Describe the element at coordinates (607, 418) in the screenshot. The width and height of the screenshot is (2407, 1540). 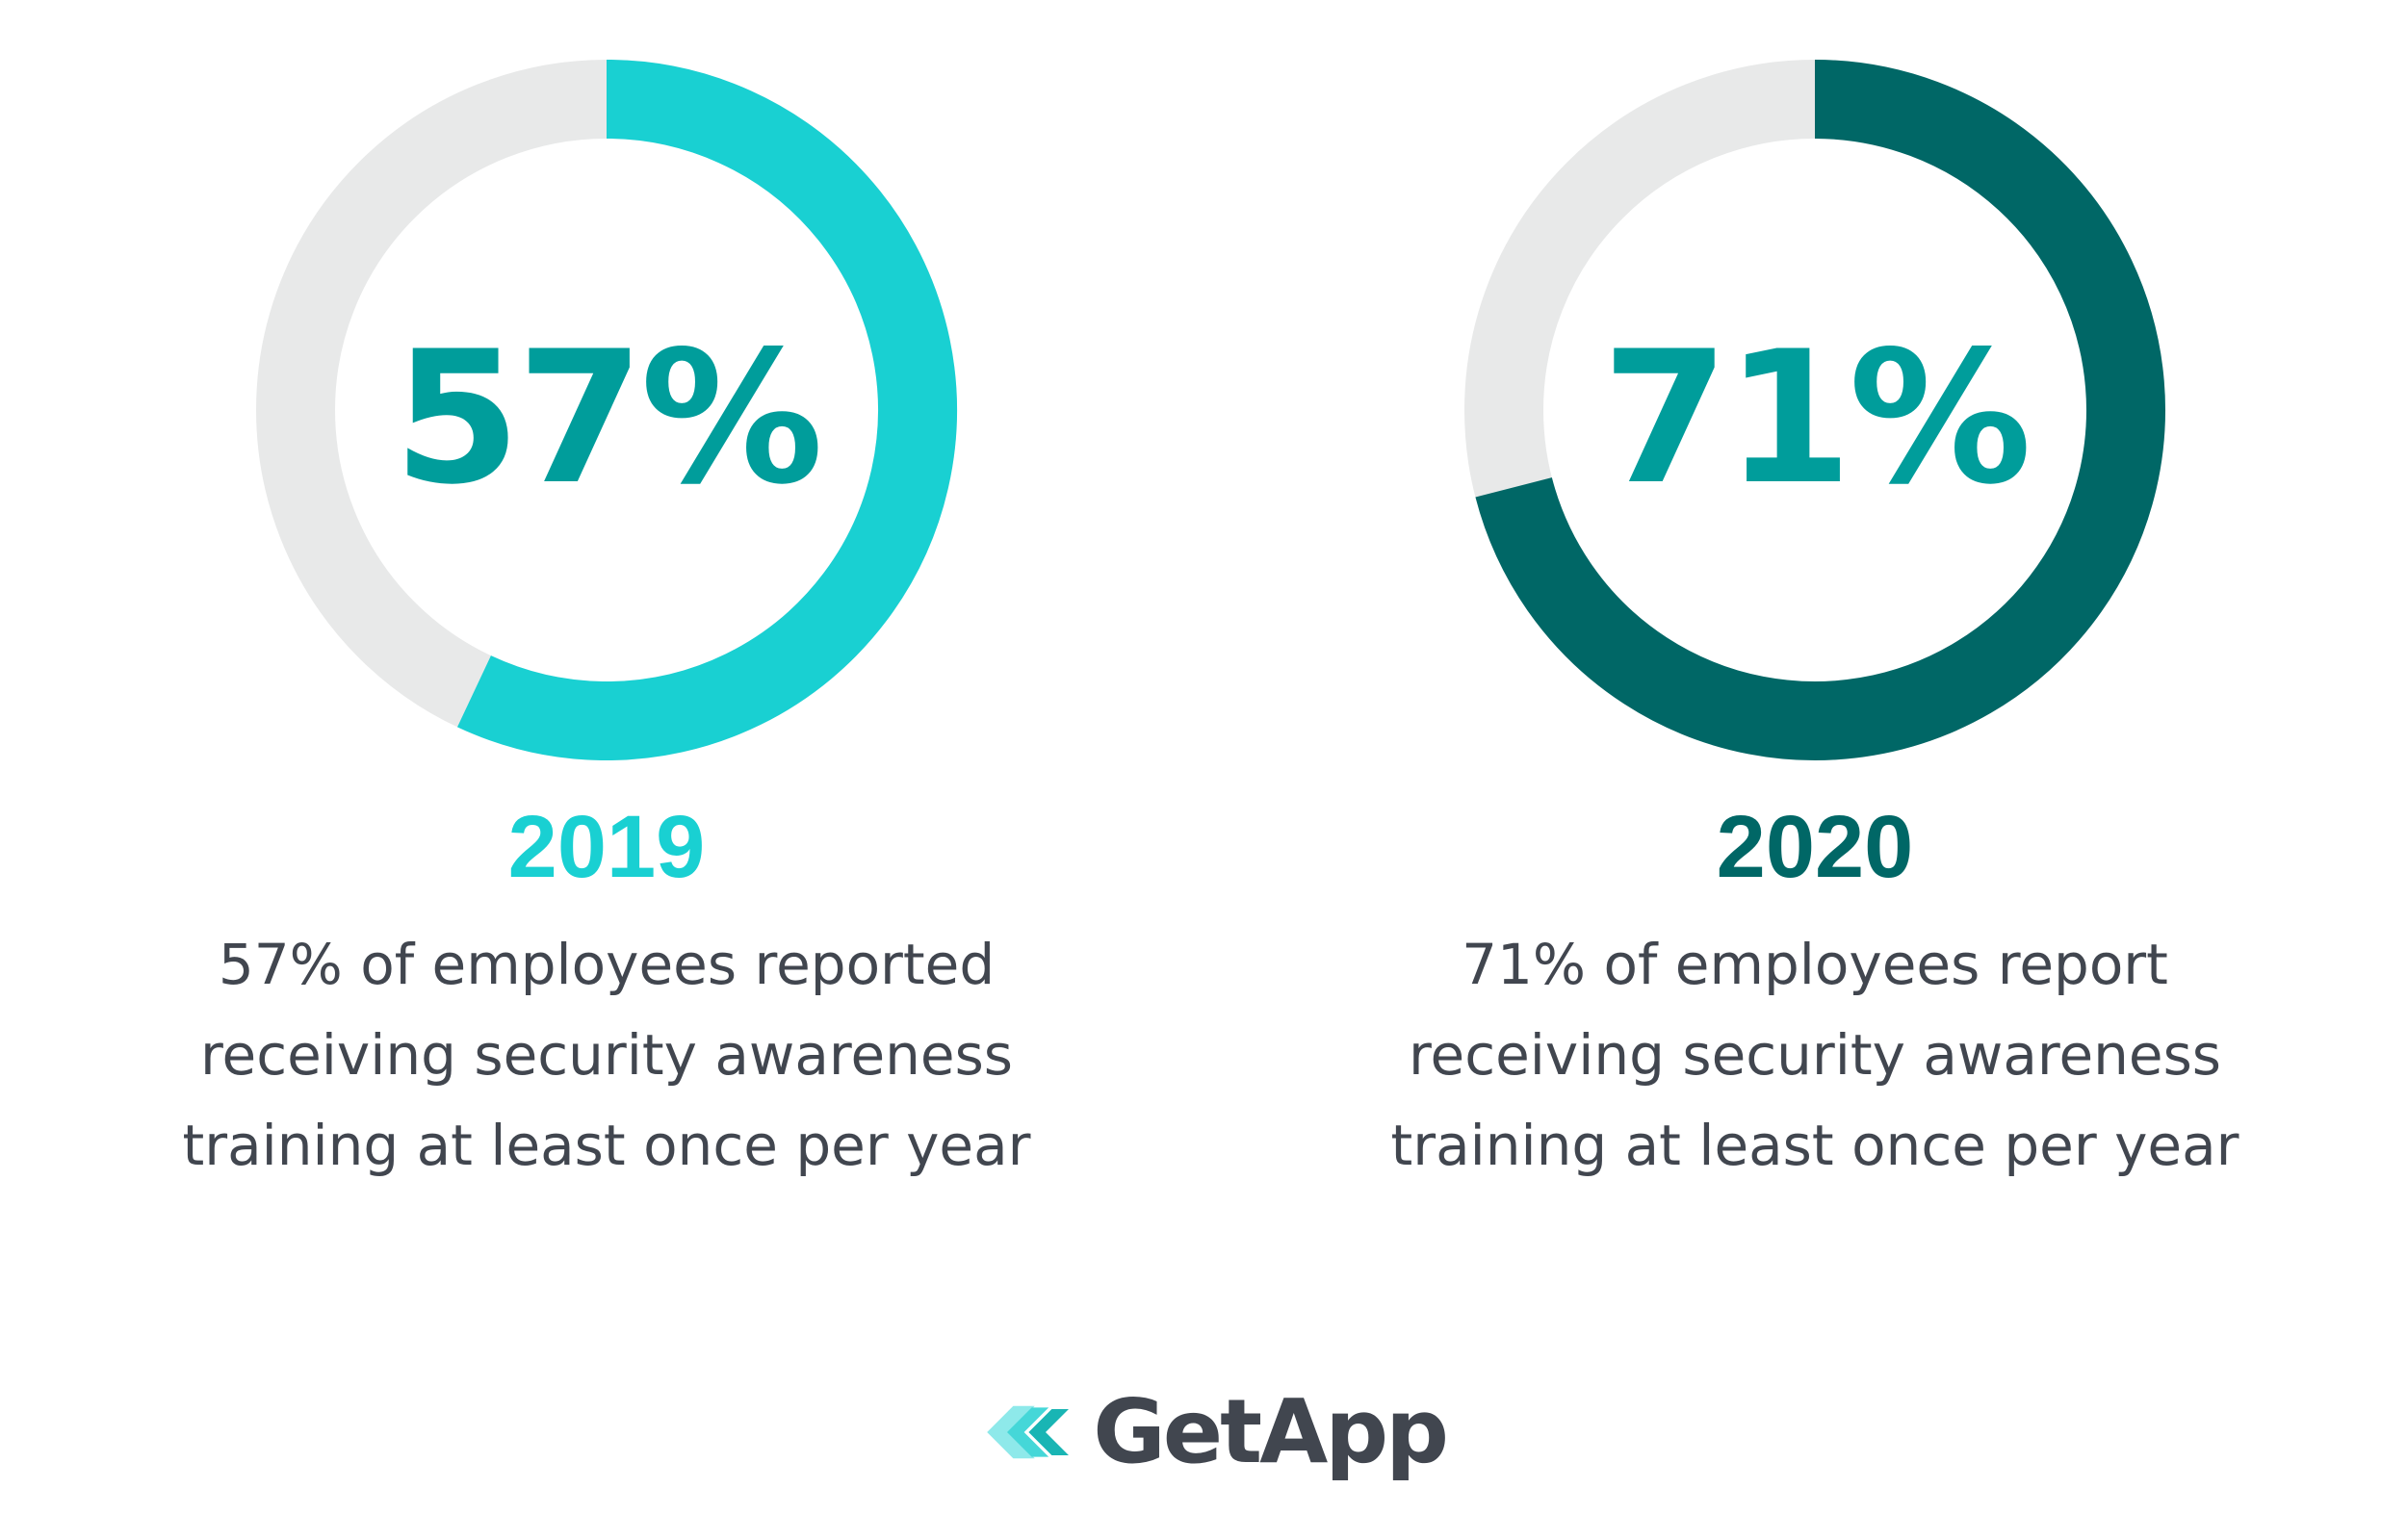
I see `donut-center-value-2019: 57%` at that location.